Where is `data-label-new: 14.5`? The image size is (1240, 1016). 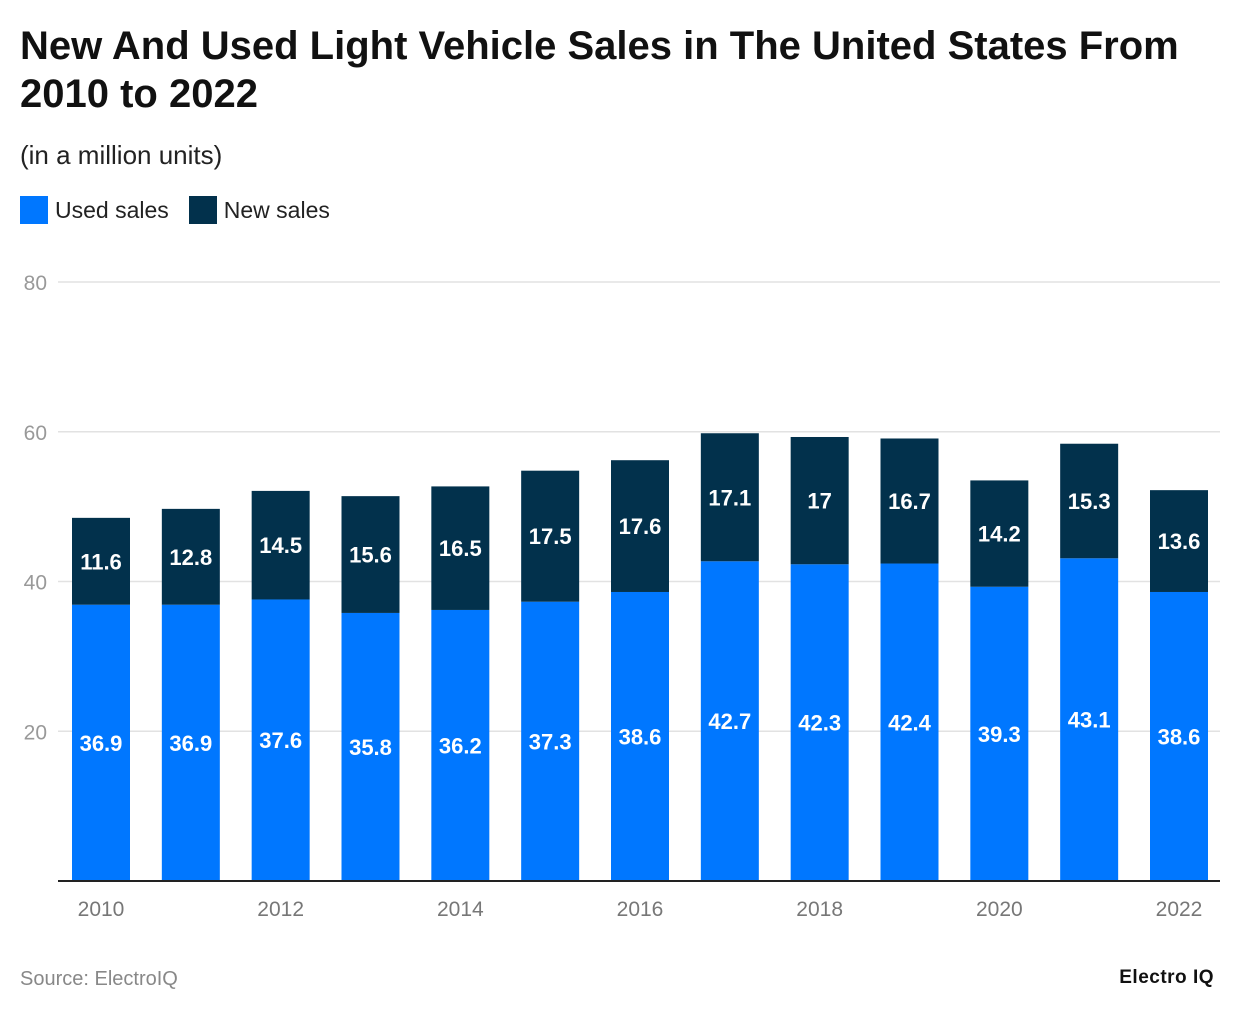
data-label-new: 14.5 is located at coordinates (280, 545).